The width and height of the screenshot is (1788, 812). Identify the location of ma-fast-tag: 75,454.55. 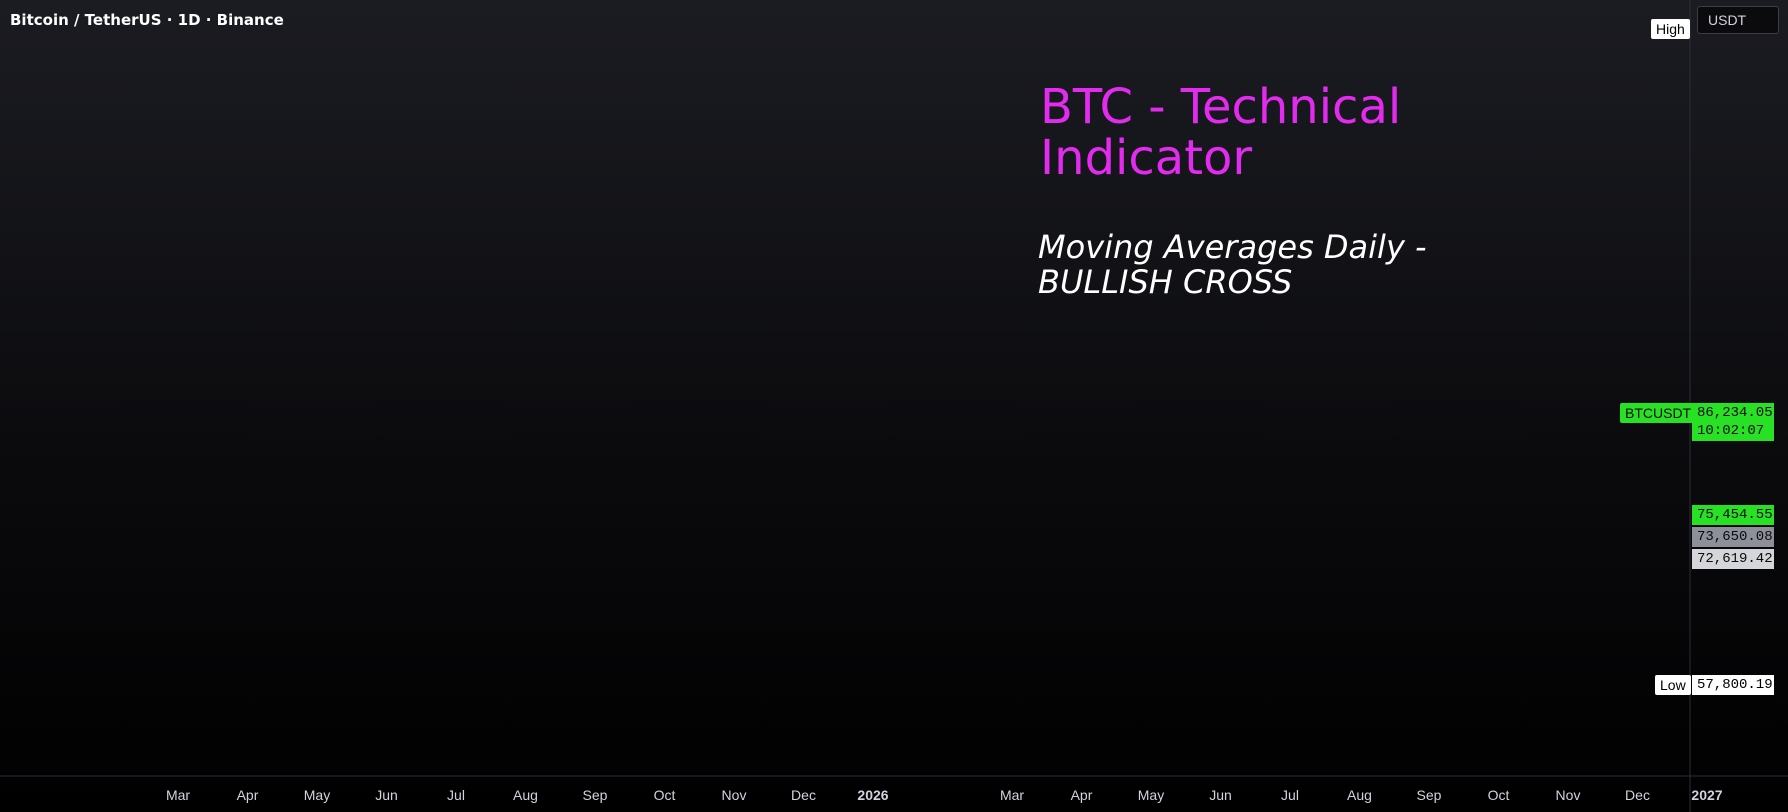
(1733, 515).